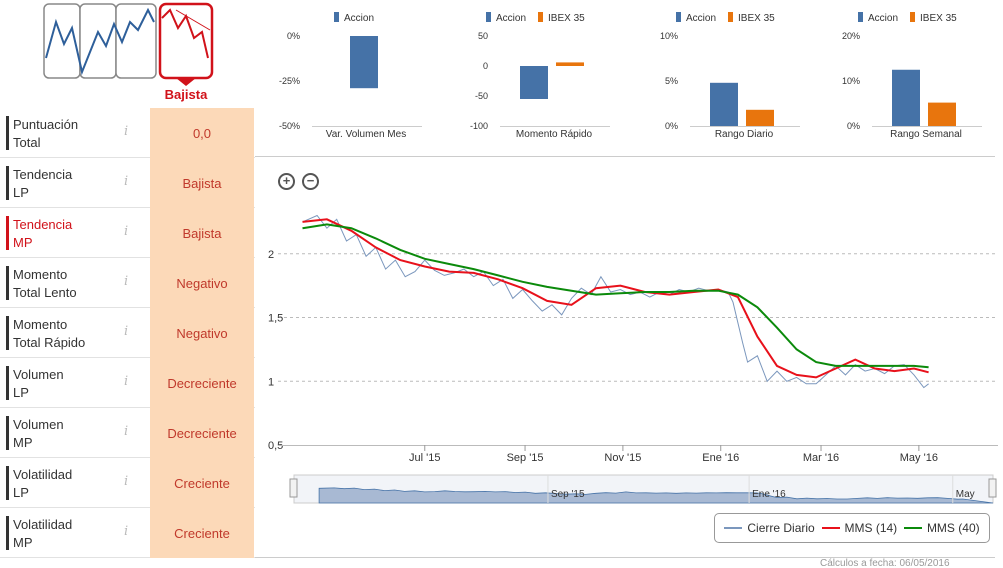  I want to click on metric-row: Momento Total Rápido i Negativo, so click(127, 333).